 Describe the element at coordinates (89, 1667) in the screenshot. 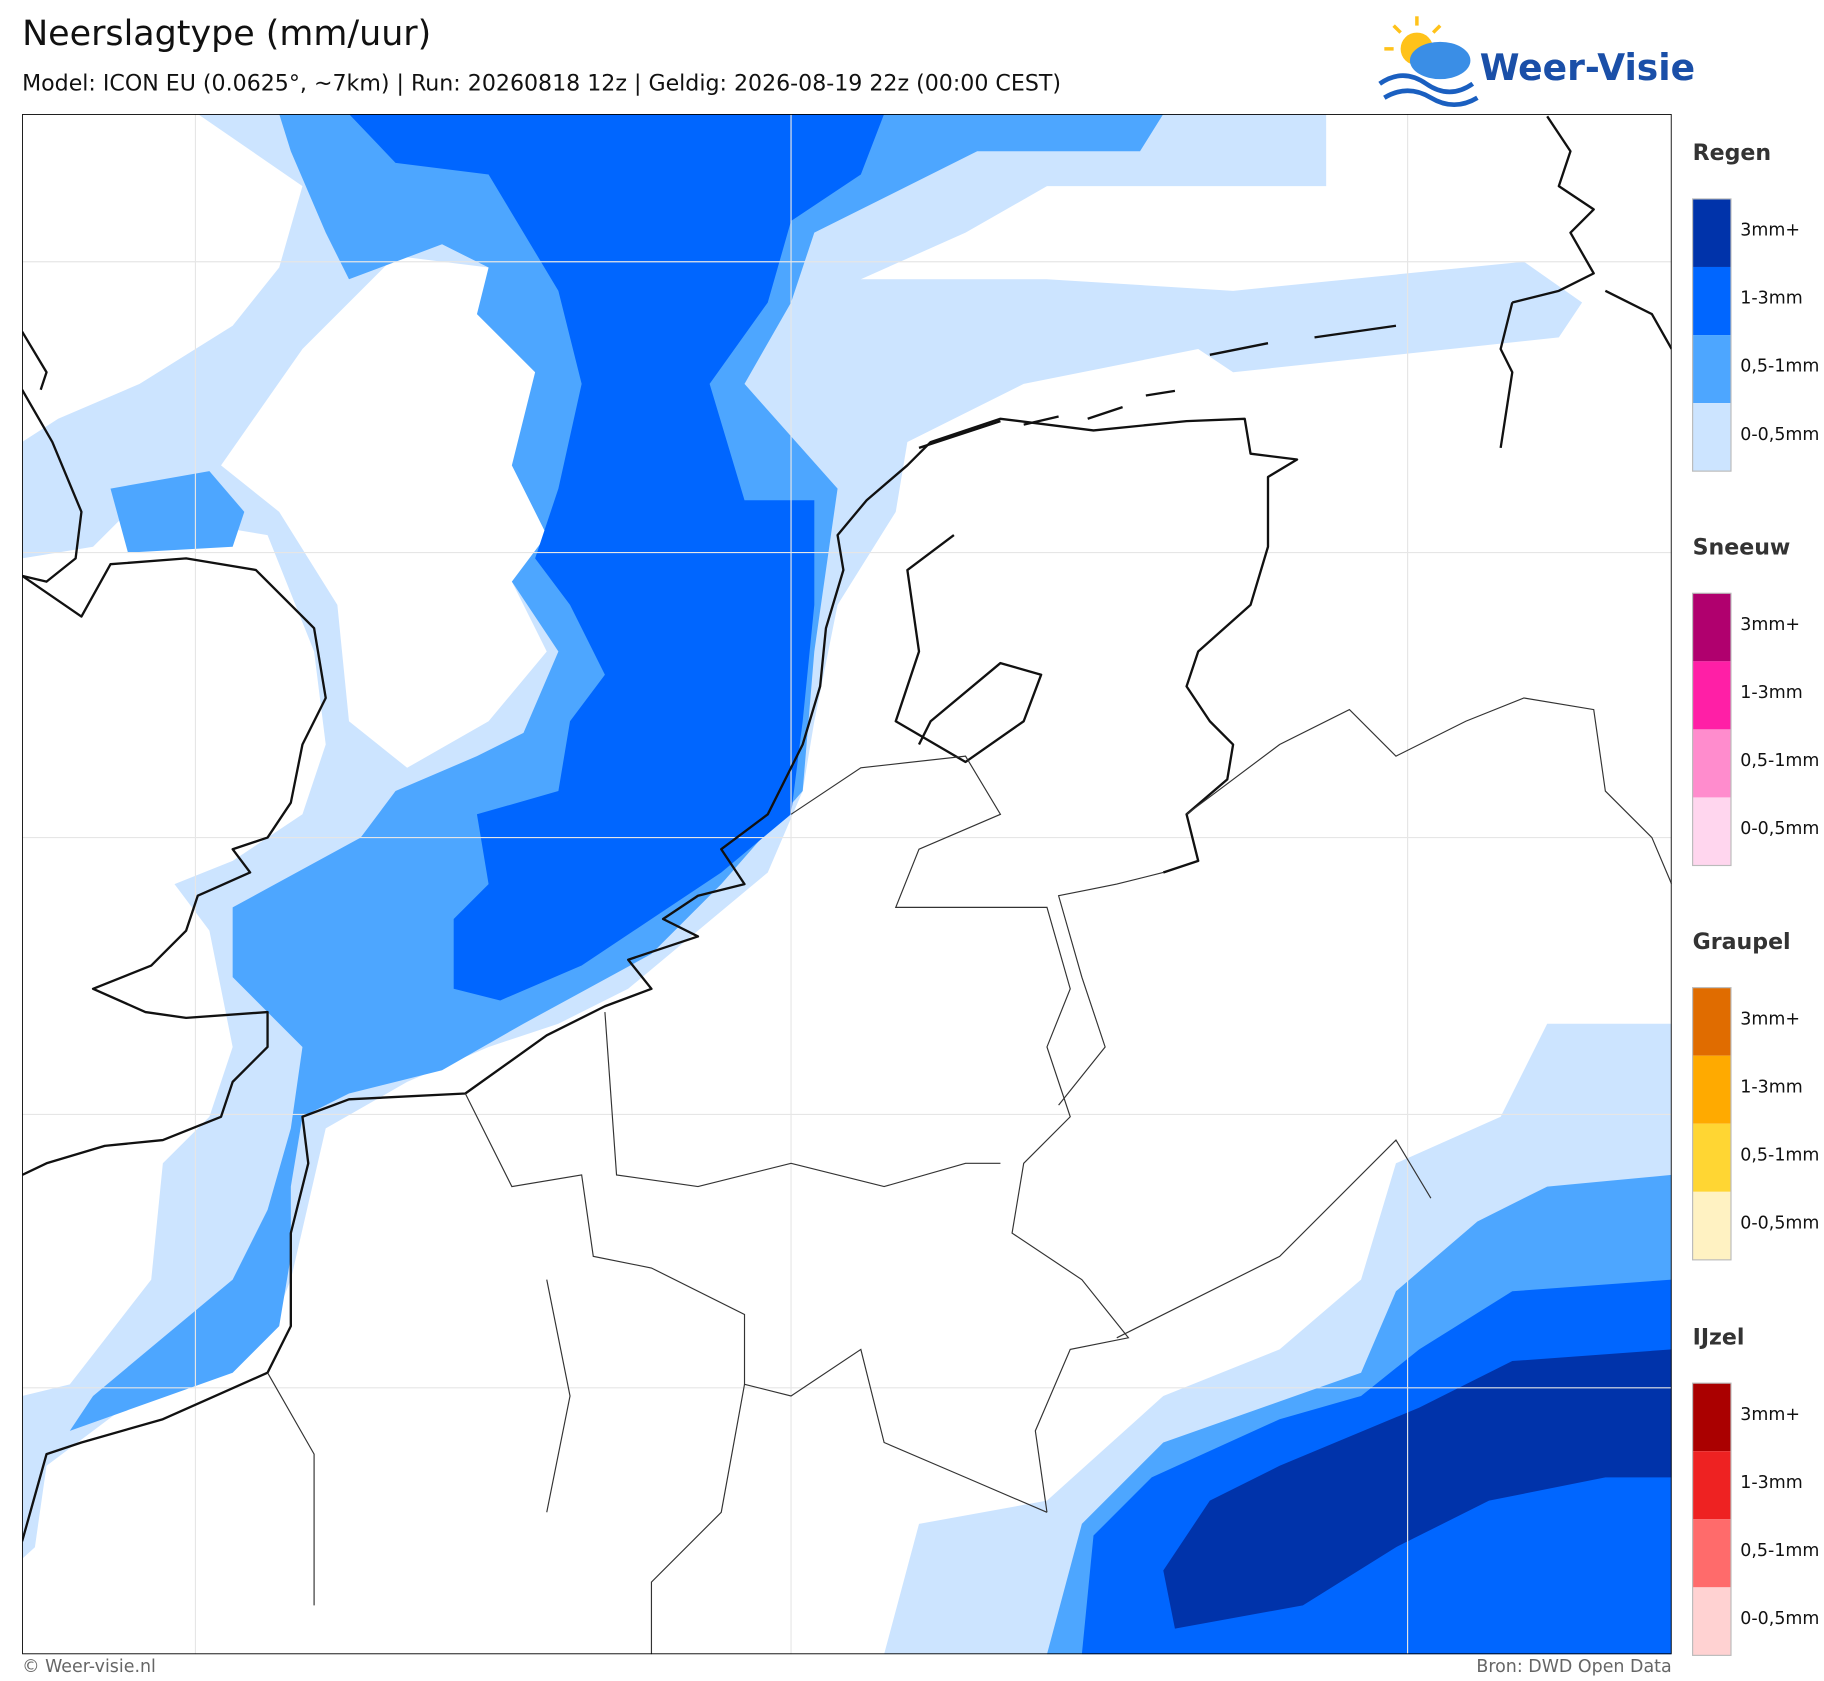

I see `footer-credit: © Weer-visie.nl` at that location.